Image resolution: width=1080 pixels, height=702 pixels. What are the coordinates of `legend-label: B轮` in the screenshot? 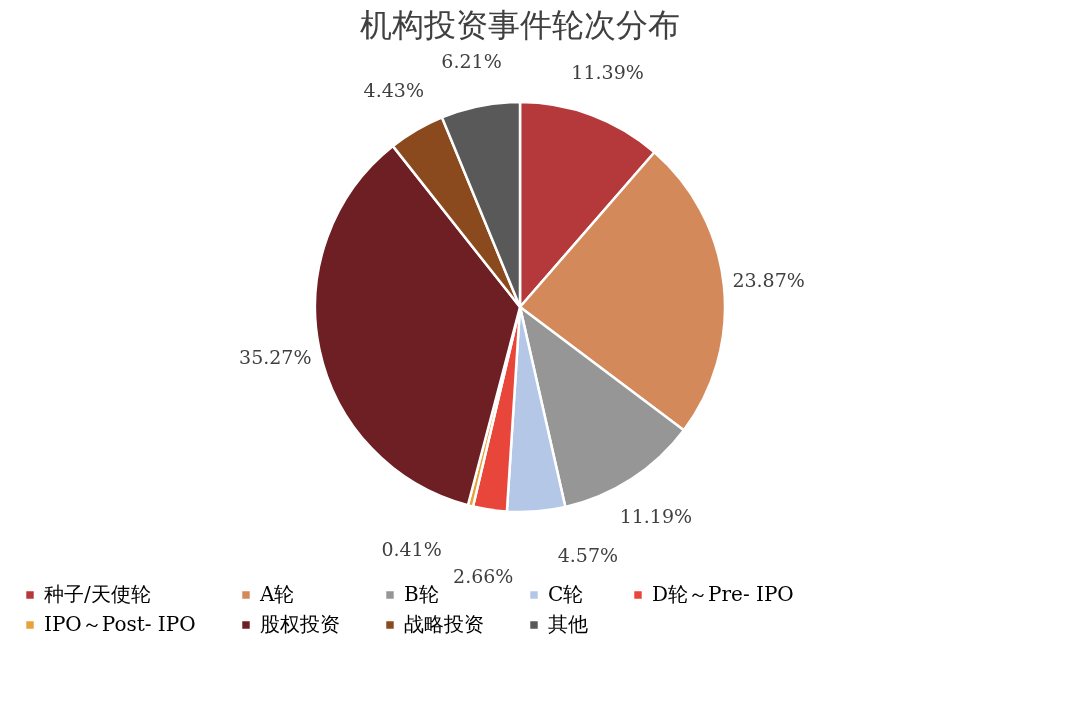 It's located at (421, 594).